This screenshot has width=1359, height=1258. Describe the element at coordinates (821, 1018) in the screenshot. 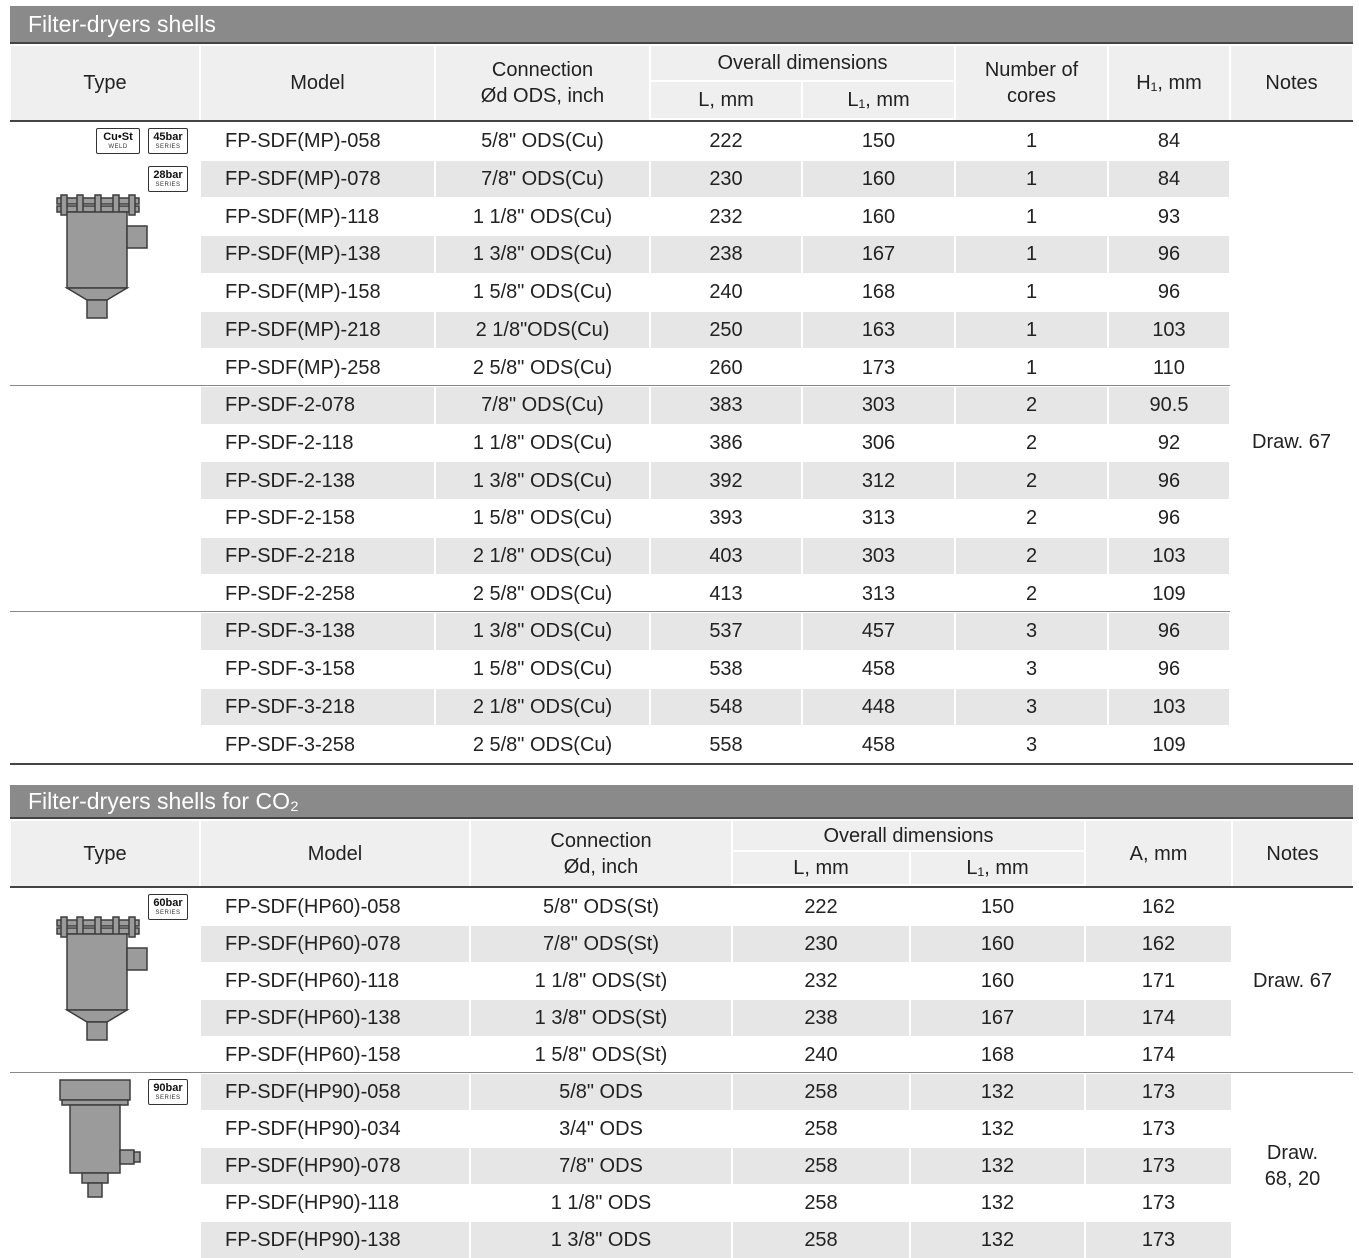

I see `value-cell: 238` at that location.